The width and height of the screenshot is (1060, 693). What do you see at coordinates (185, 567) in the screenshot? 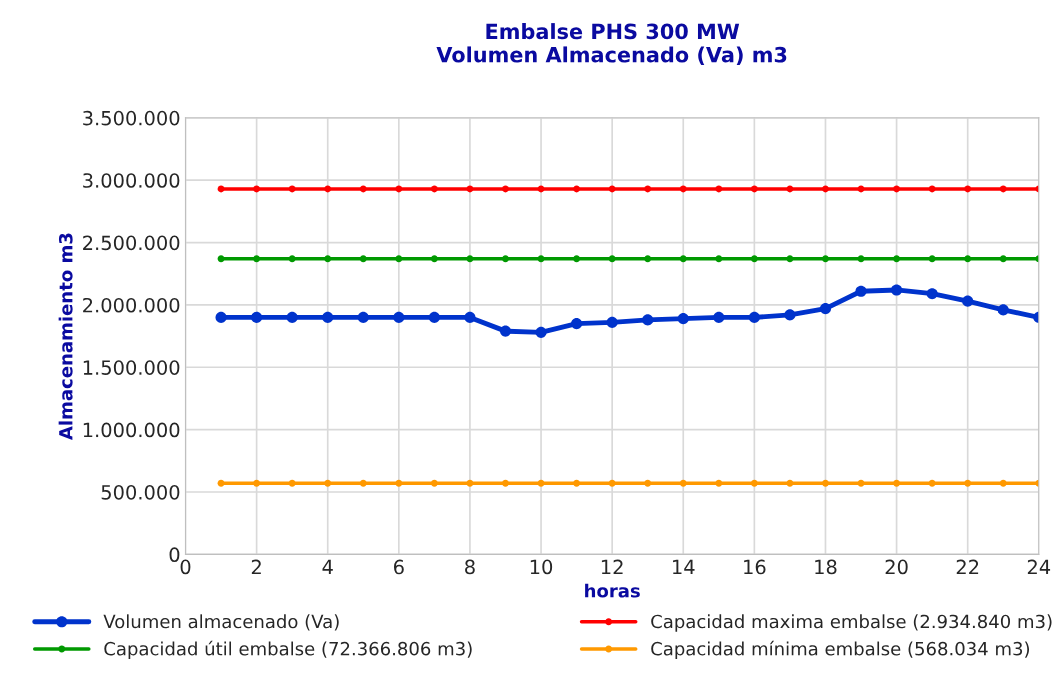
I see `x-tick-label: 0` at bounding box center [185, 567].